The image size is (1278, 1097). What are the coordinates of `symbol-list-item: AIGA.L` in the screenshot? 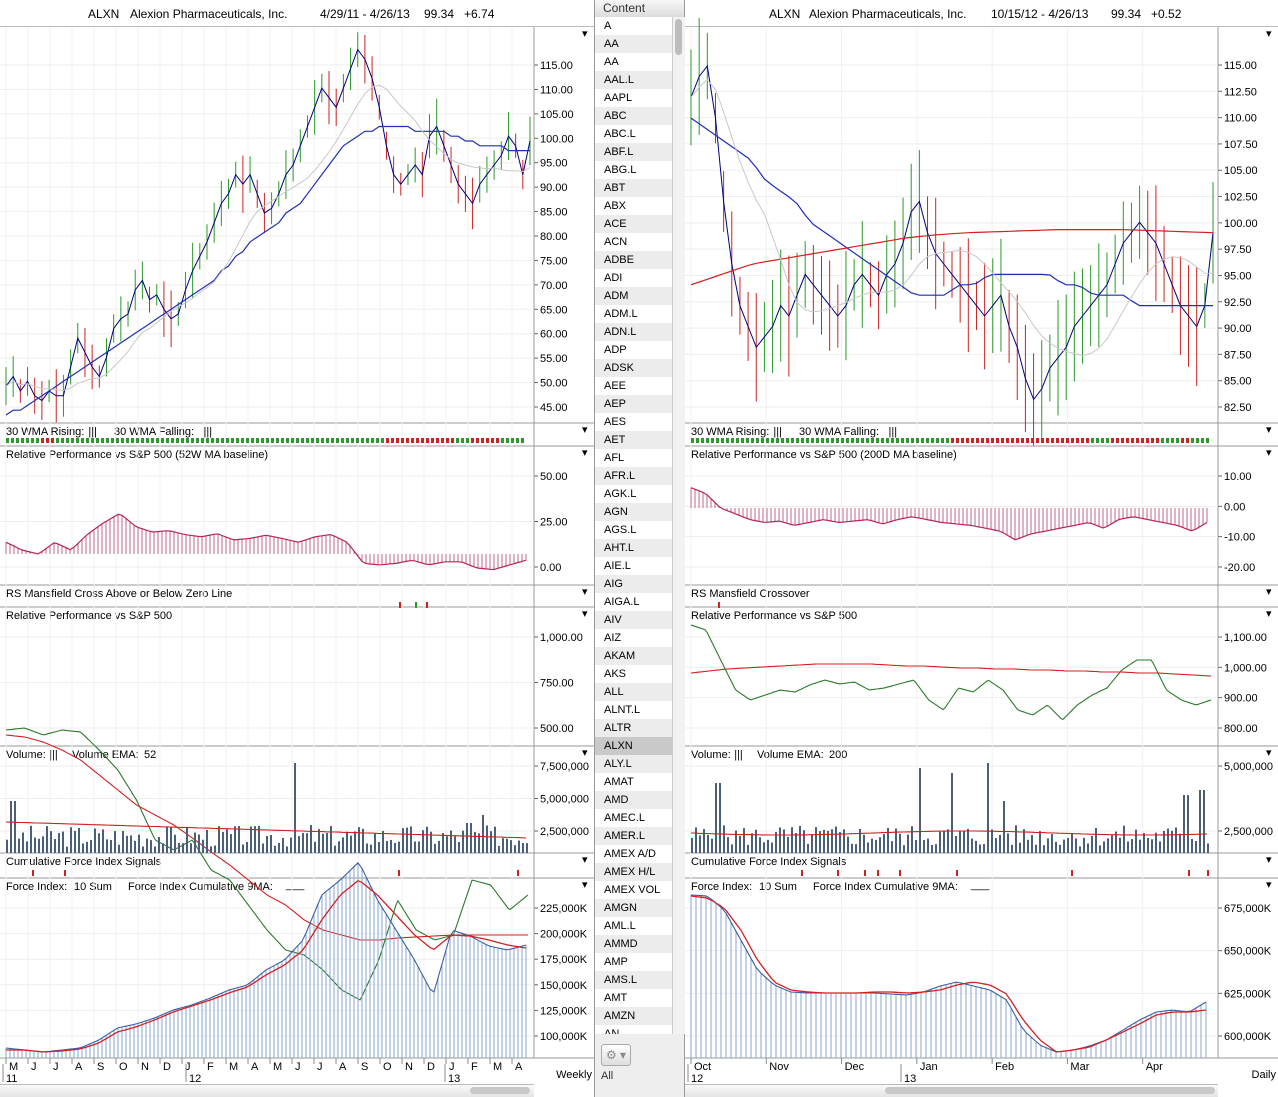 It's located at (633, 602).